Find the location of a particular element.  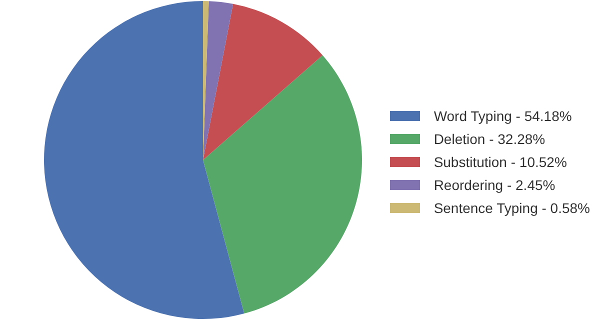

legend-label: Substitution - 10.52% is located at coordinates (500, 162).